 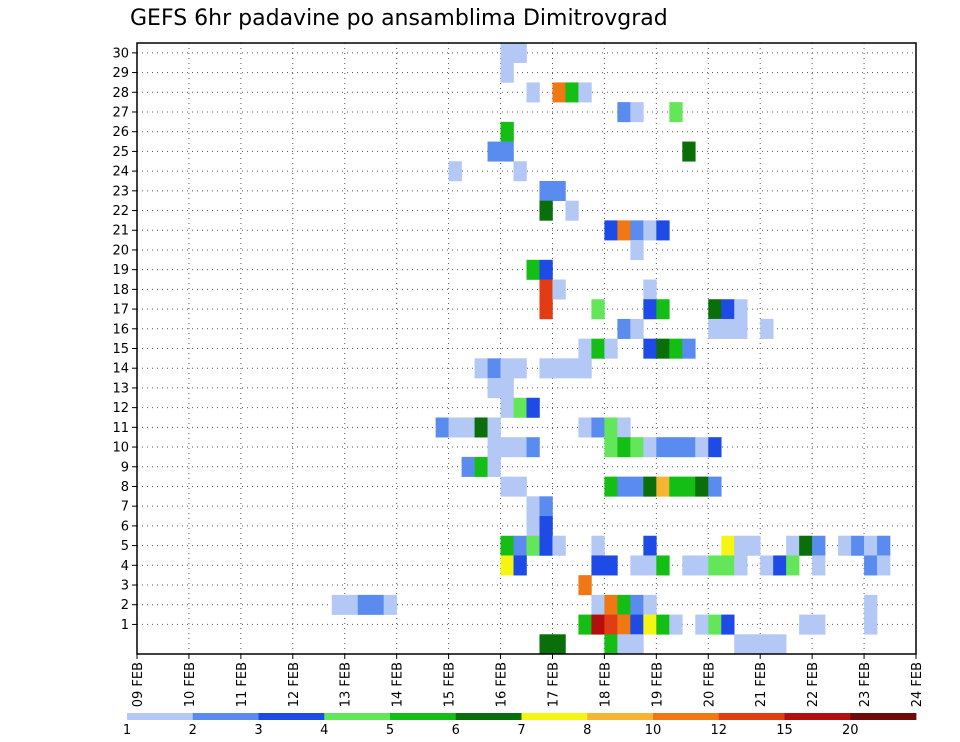 What do you see at coordinates (127, 730) in the screenshot?
I see `legend-label: 1` at bounding box center [127, 730].